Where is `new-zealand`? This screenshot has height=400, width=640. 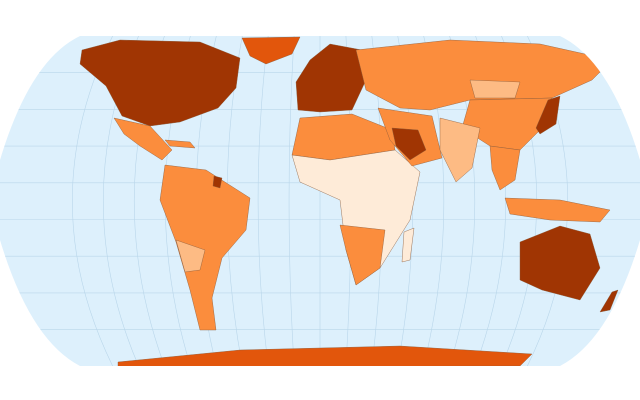 new-zealand is located at coordinates (609, 301).